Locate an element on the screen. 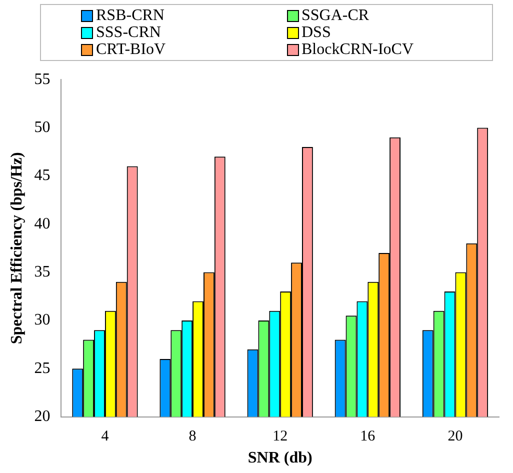 Image resolution: width=513 pixels, height=473 pixels. x-tick-label: 8 is located at coordinates (192, 436).